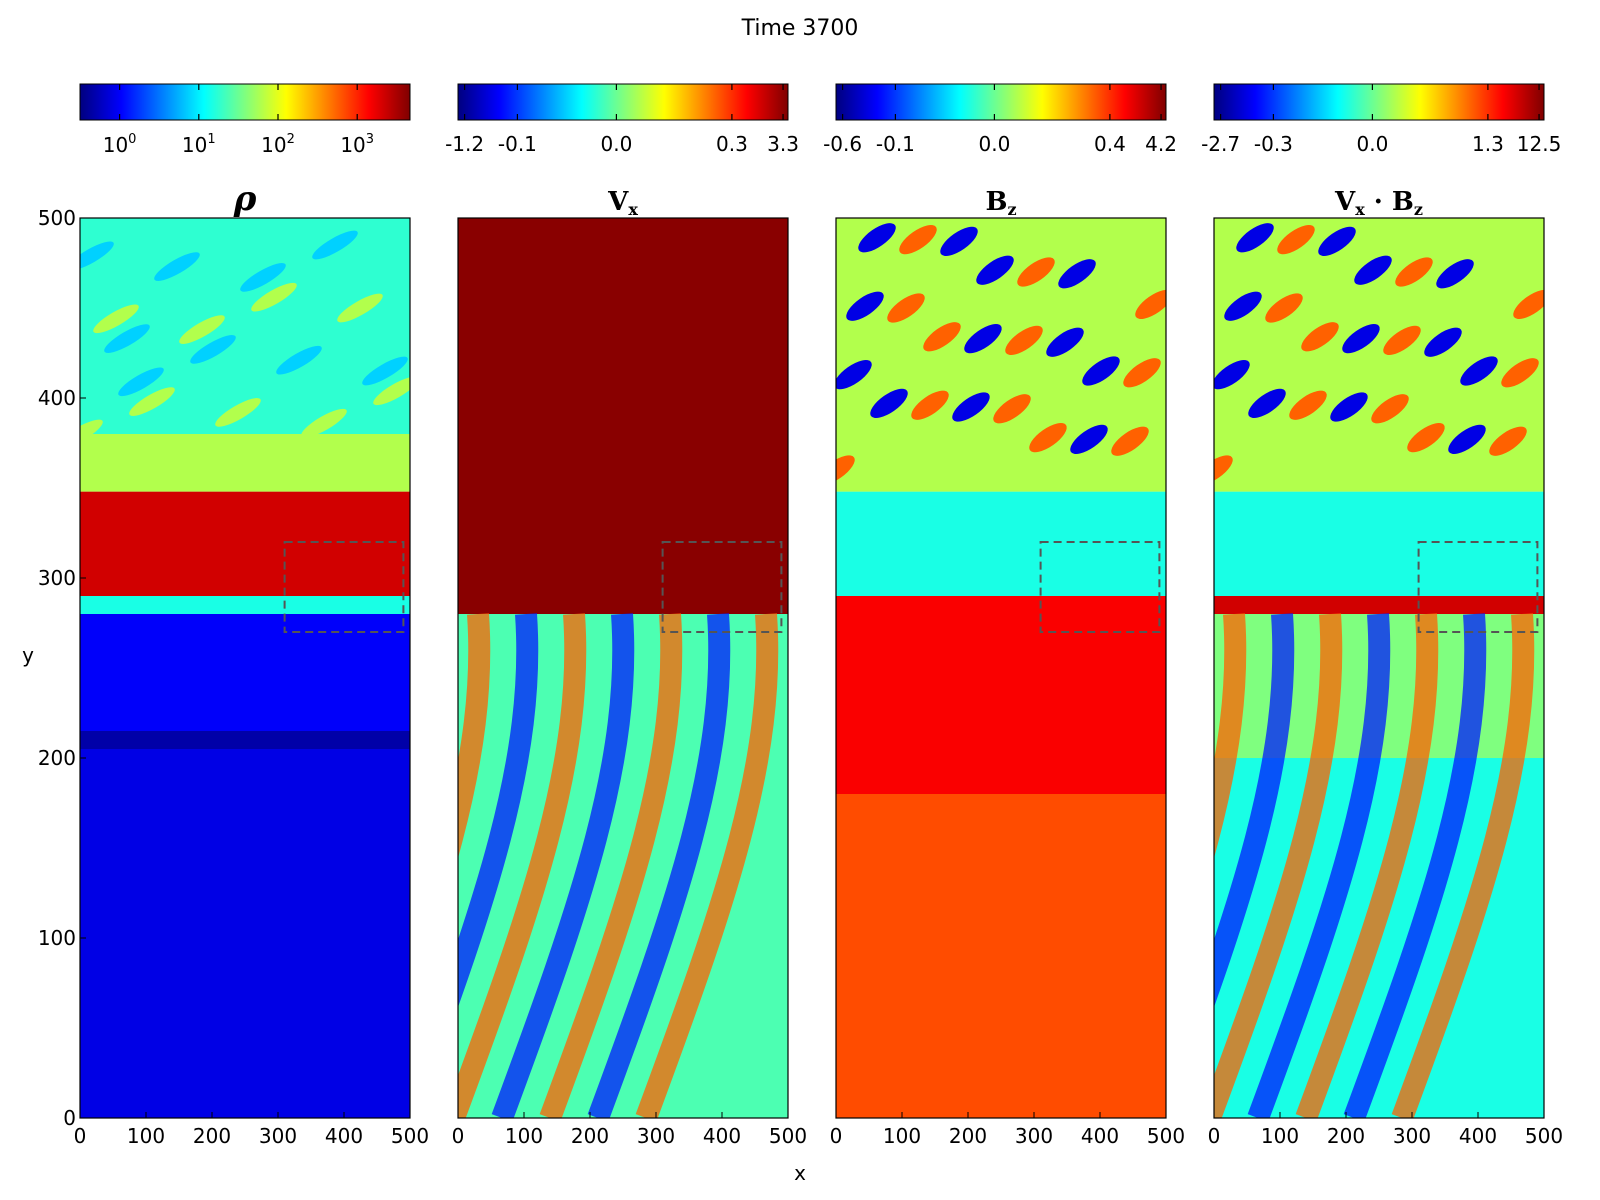  What do you see at coordinates (57, 218) in the screenshot?
I see `y-tick-label: 500` at bounding box center [57, 218].